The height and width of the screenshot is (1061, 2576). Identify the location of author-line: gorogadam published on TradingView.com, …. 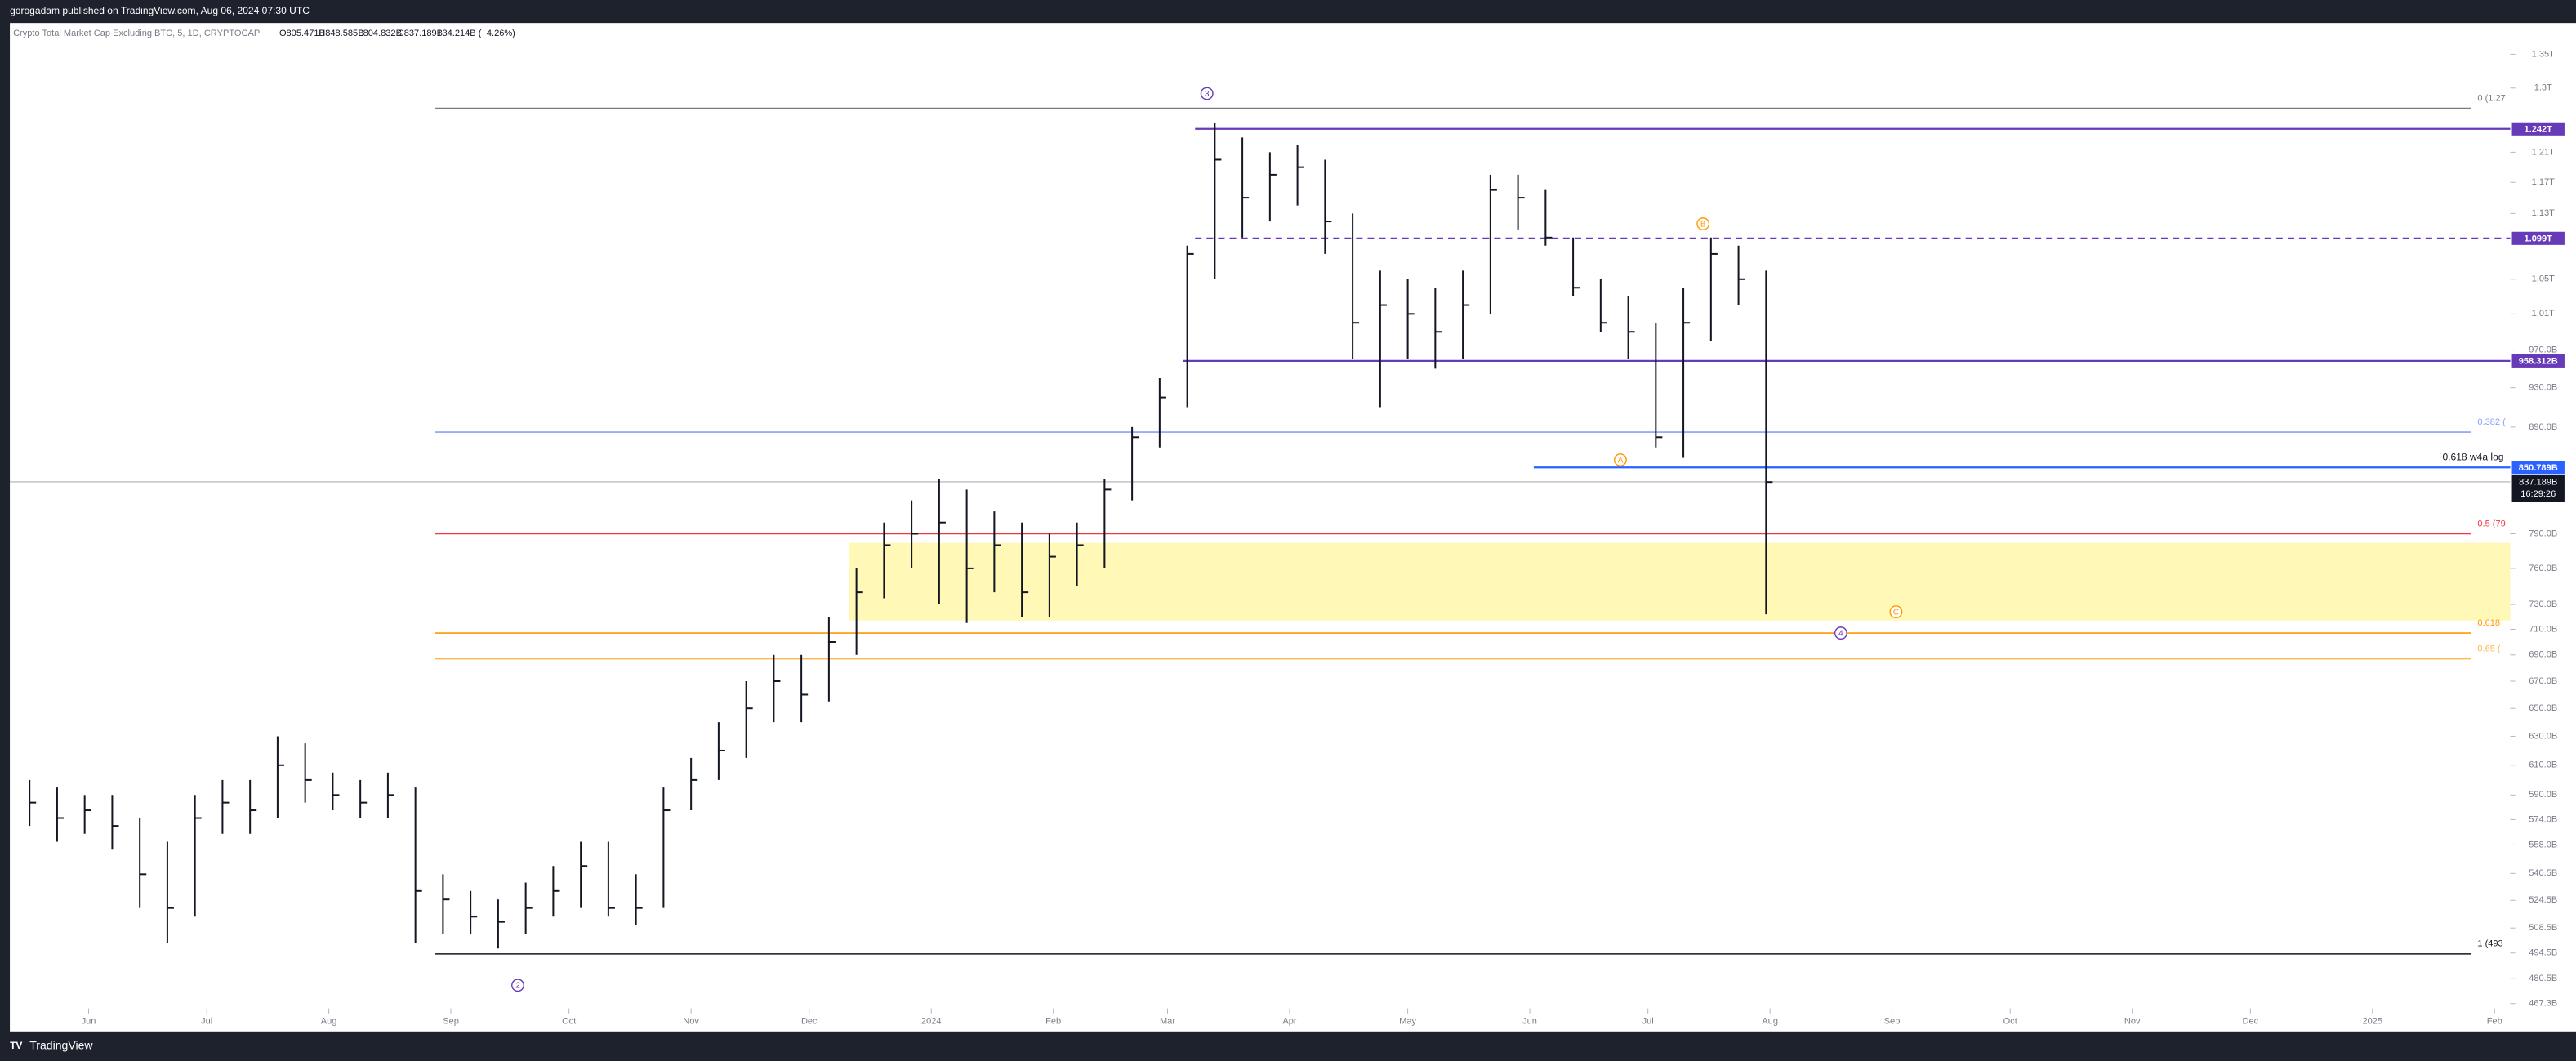
(160, 10).